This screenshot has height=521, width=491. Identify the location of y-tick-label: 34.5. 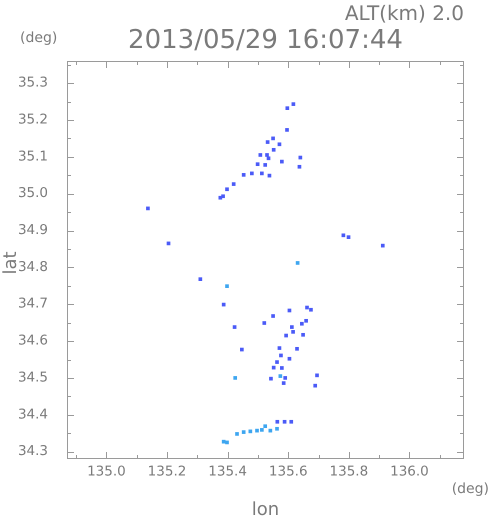
(33, 377).